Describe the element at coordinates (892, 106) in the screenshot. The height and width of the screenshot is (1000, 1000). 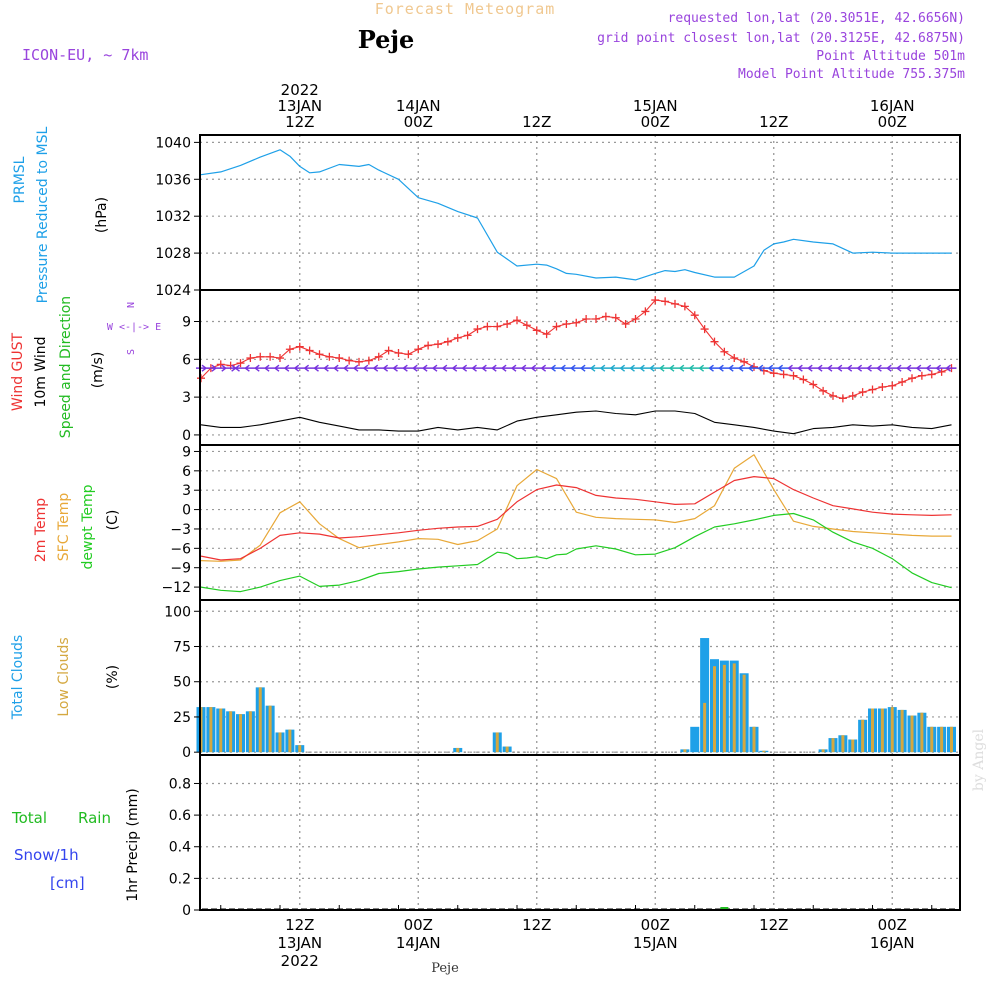
I see `time-label-top: 16JAN` at that location.